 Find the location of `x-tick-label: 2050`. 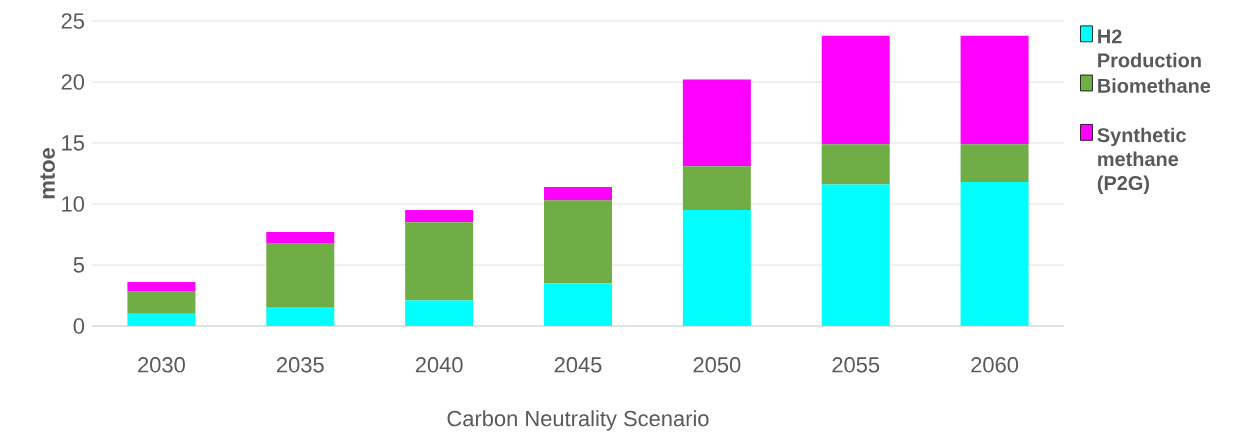

x-tick-label: 2050 is located at coordinates (717, 365).